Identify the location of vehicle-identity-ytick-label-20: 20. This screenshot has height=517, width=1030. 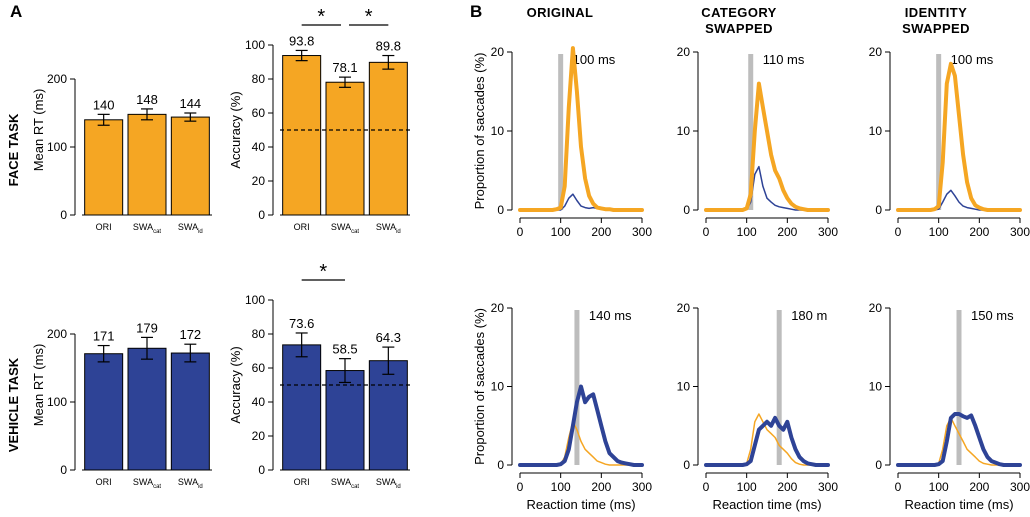
(876, 308).